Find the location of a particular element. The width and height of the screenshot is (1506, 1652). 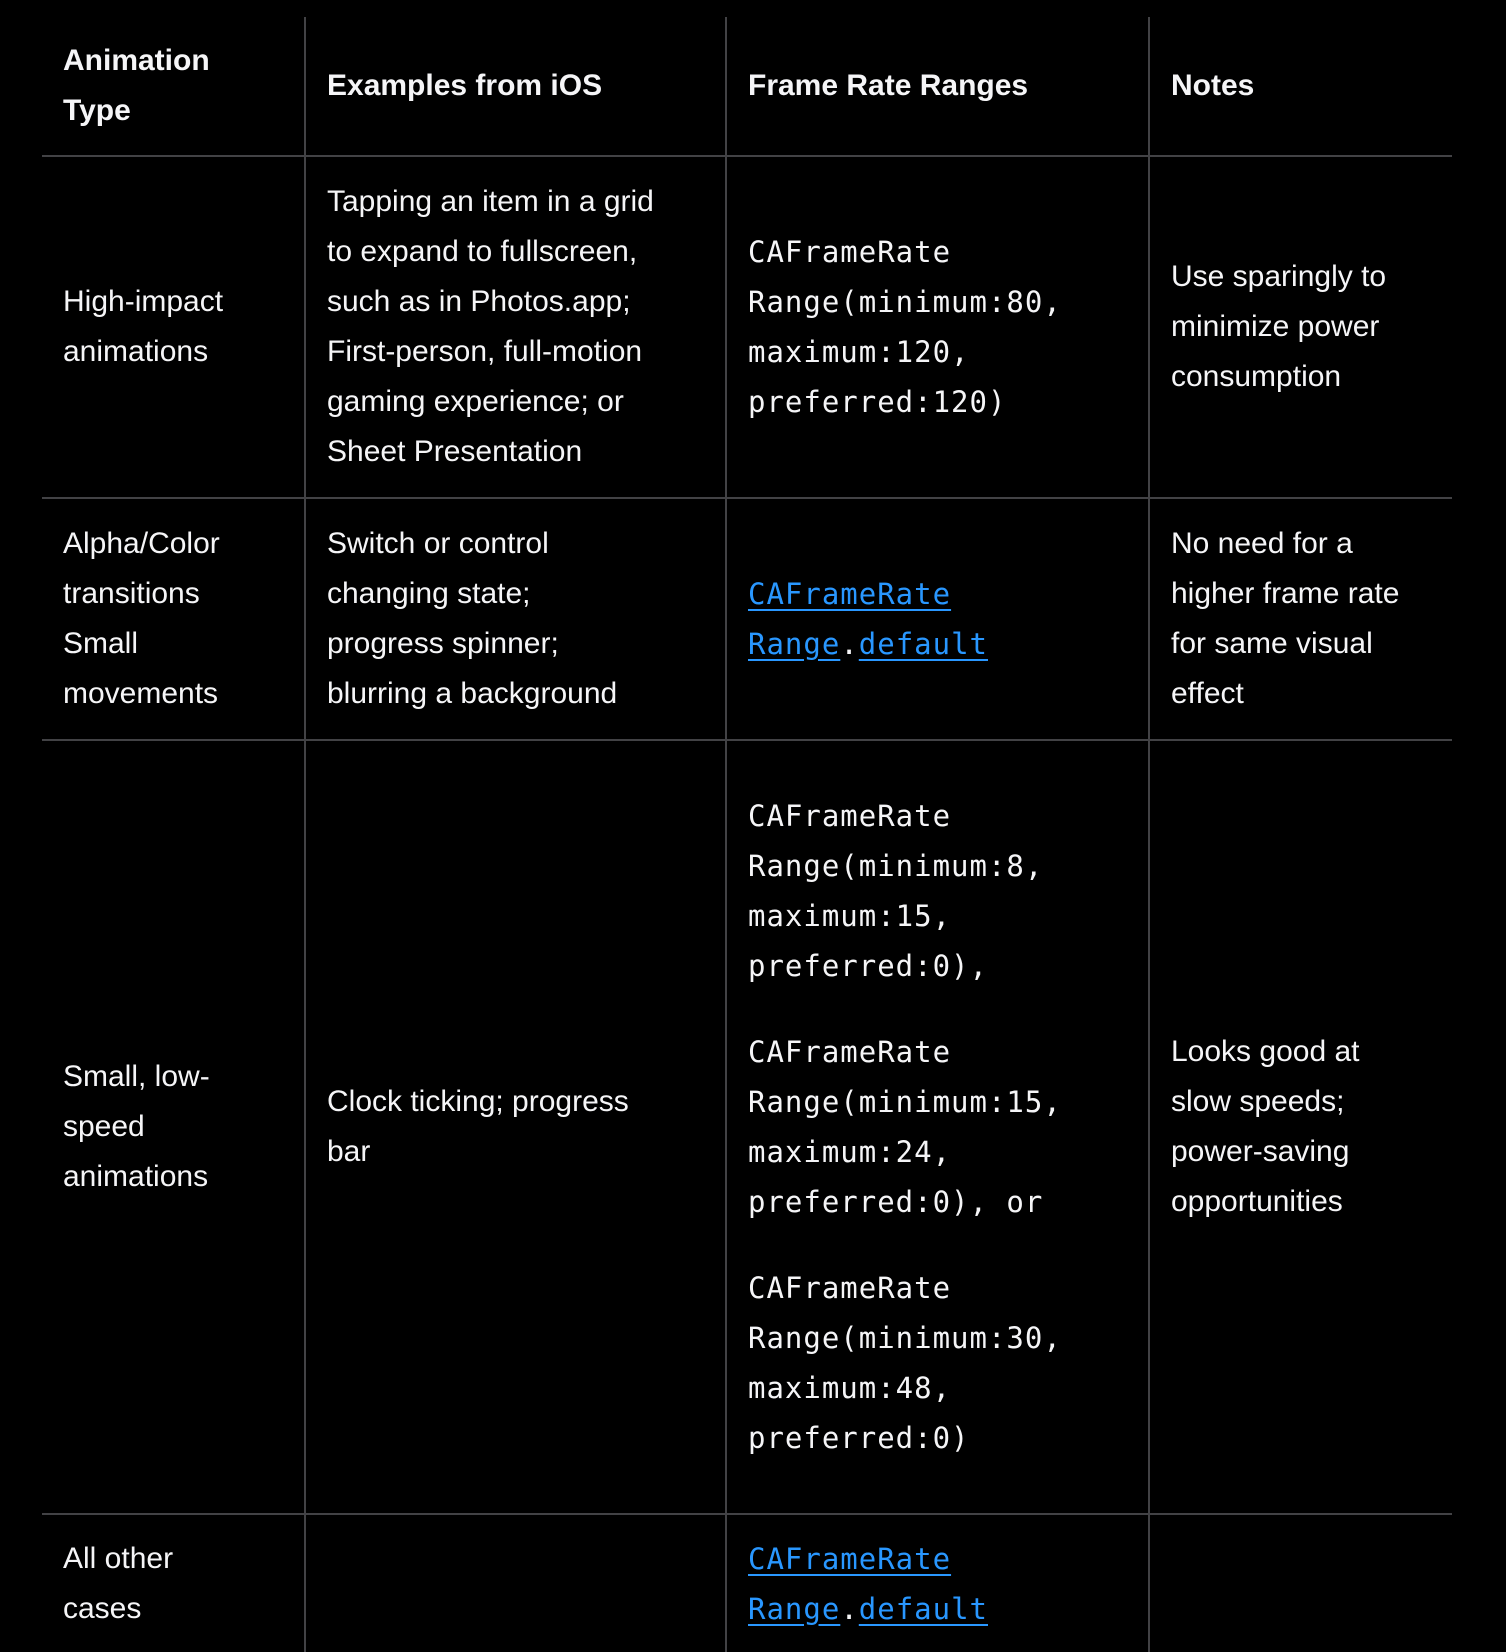

header-examples: Examples from iOS is located at coordinates (515, 87).